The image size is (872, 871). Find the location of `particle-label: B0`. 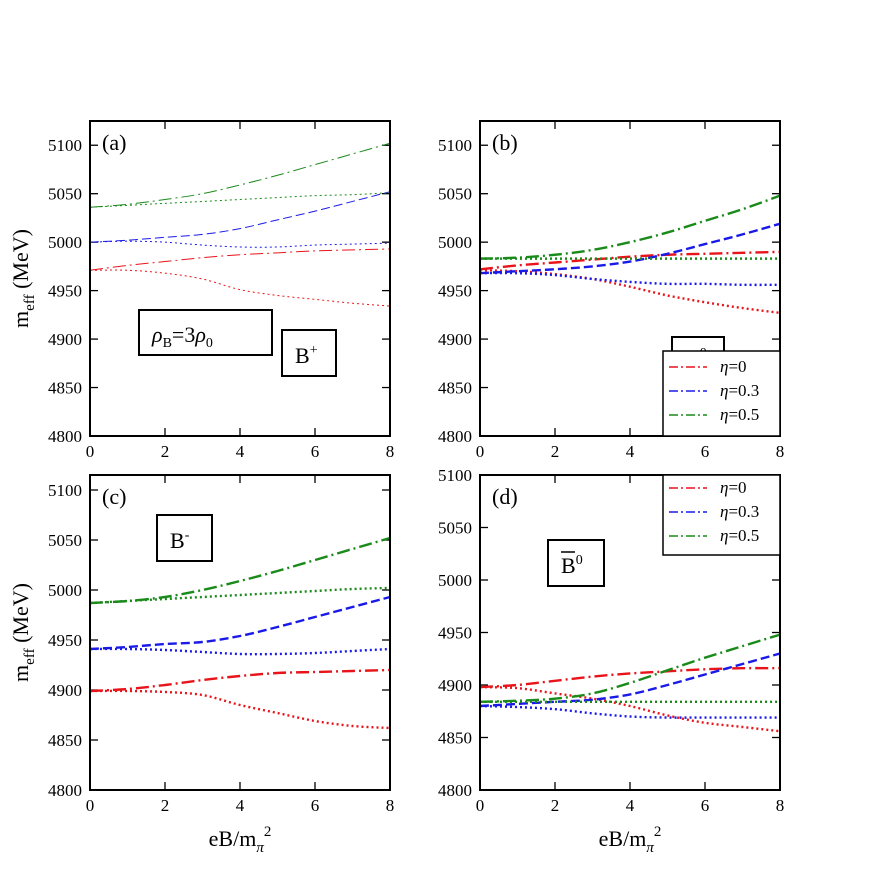

particle-label: B0 is located at coordinates (572, 565).